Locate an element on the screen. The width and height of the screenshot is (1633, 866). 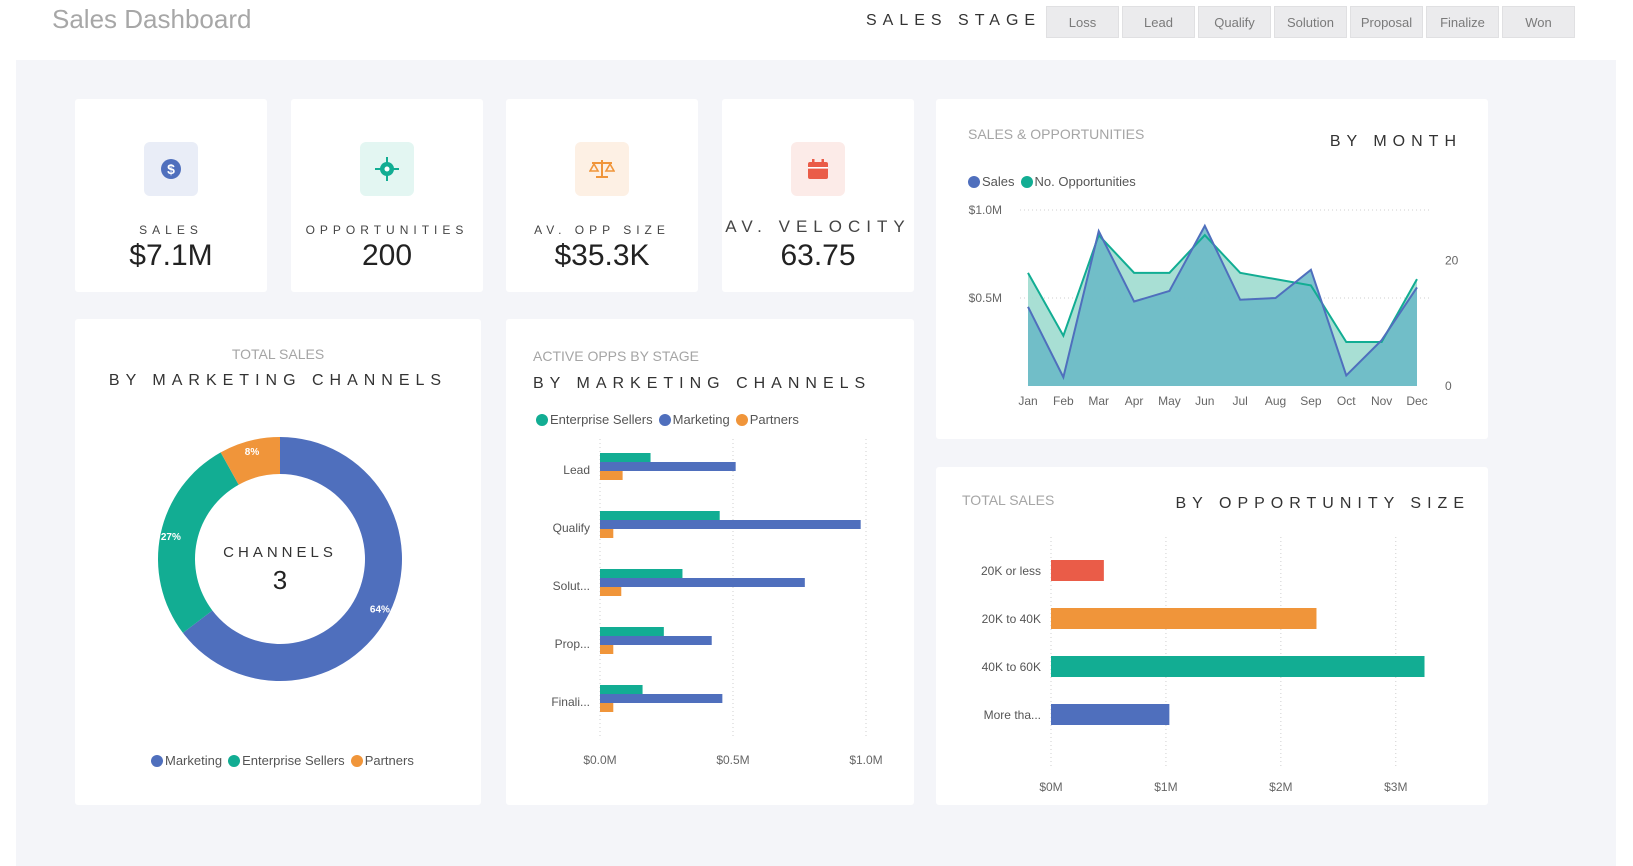
stage-button-solution: Solution is located at coordinates (1310, 22).